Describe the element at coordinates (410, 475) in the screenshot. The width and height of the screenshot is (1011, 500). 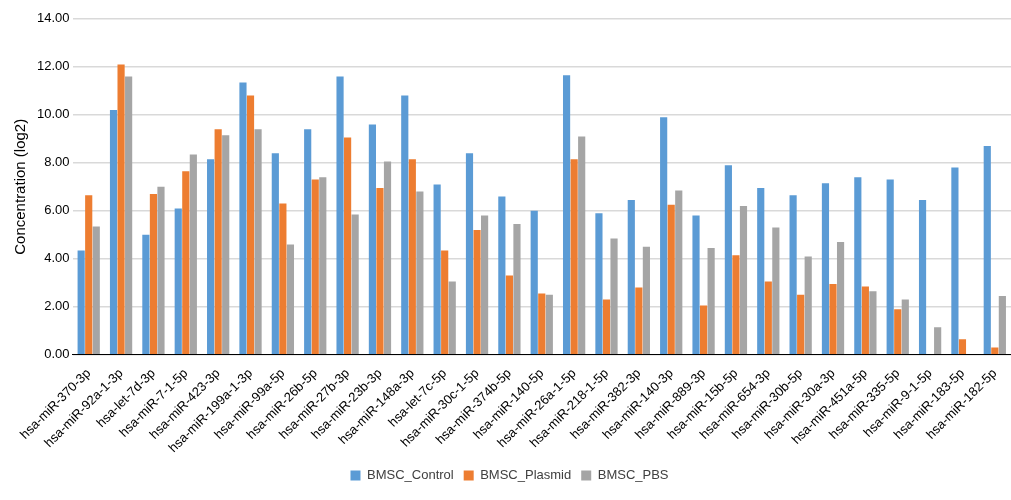
I see `legend-label: BMSC_Control` at that location.